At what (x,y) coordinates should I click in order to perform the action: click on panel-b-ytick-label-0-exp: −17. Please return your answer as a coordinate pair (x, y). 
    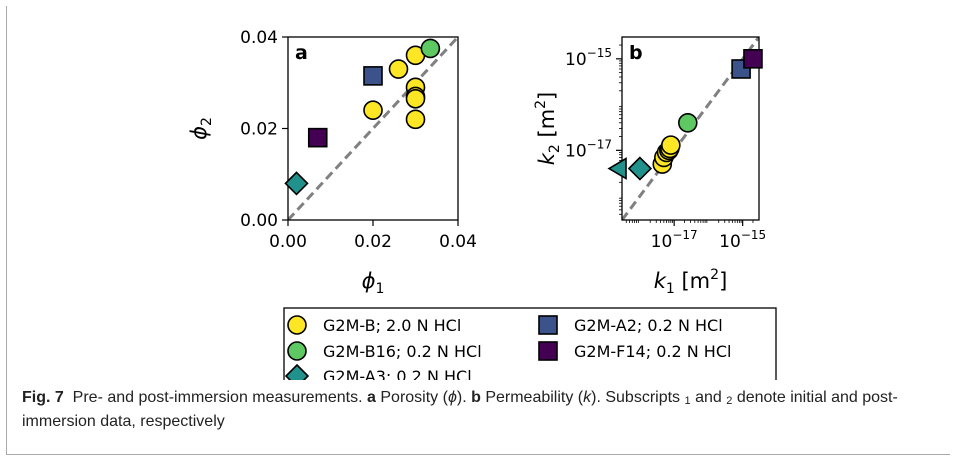
    Looking at the image, I should click on (599, 144).